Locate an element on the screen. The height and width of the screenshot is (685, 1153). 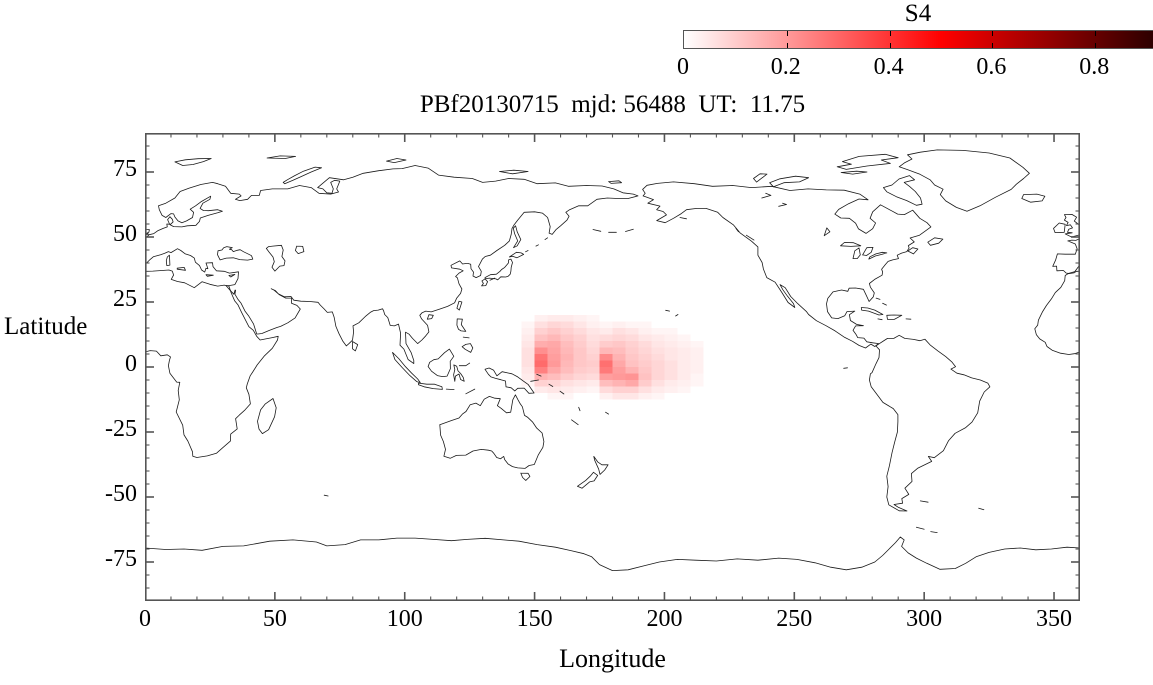
coastline-north-america is located at coordinates (787, 265).